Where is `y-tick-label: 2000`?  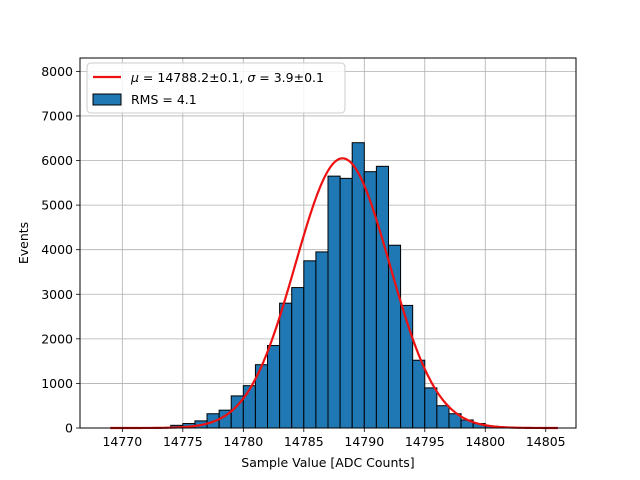 y-tick-label: 2000 is located at coordinates (57, 338).